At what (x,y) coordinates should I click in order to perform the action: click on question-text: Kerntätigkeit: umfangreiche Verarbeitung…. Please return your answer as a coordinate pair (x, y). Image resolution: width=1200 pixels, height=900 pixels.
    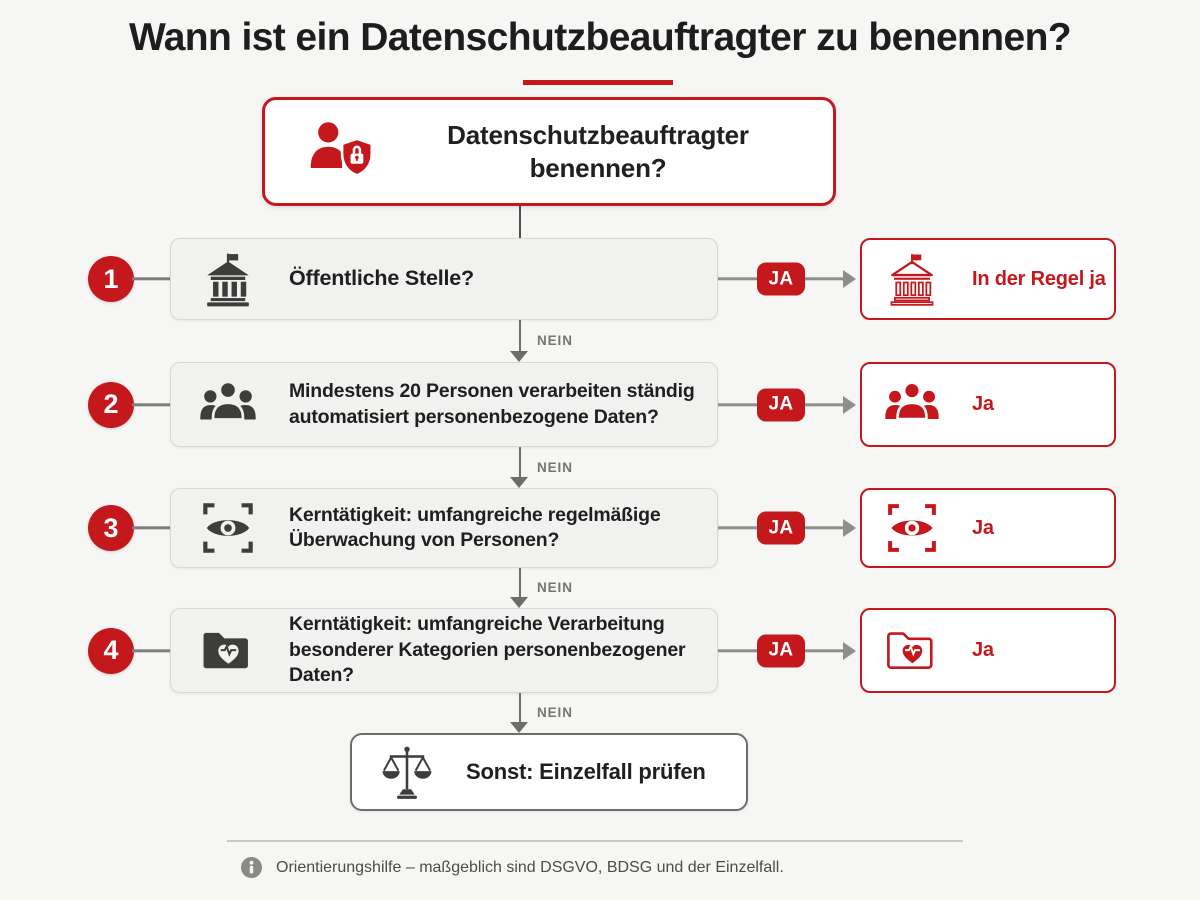
    Looking at the image, I should click on (487, 650).